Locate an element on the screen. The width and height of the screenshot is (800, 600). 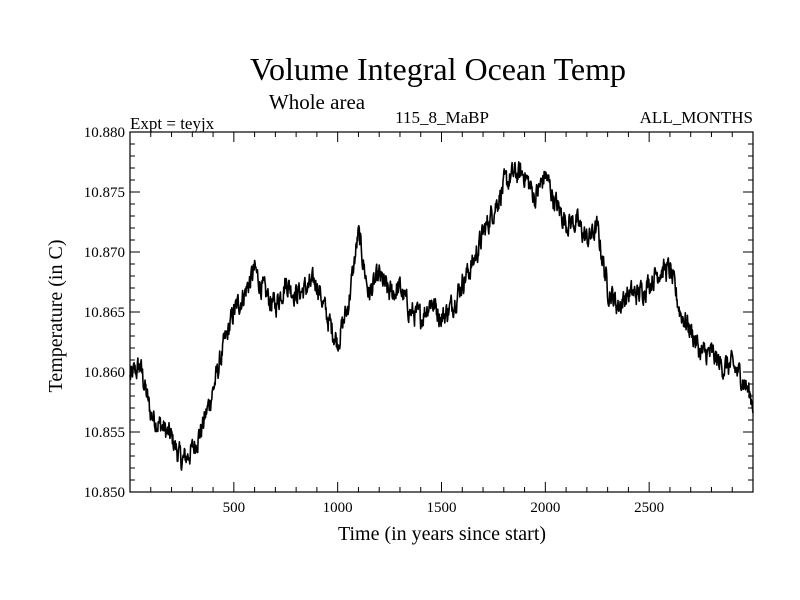
x-tick-label: 1500 is located at coordinates (442, 508).